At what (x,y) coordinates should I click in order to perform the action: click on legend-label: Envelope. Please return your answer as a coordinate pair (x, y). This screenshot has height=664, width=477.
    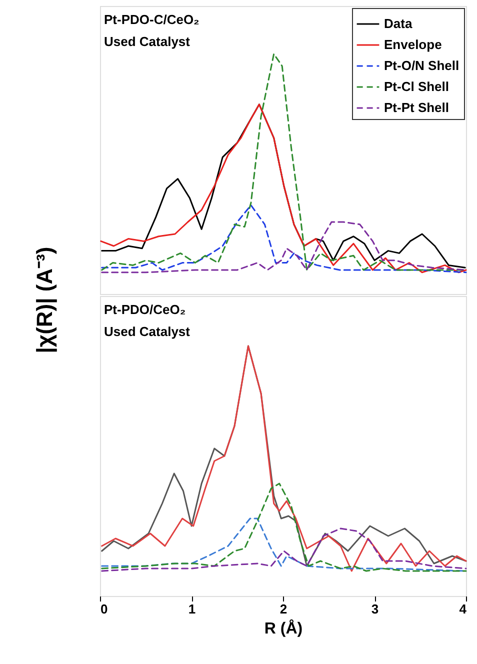
    Looking at the image, I should click on (413, 44).